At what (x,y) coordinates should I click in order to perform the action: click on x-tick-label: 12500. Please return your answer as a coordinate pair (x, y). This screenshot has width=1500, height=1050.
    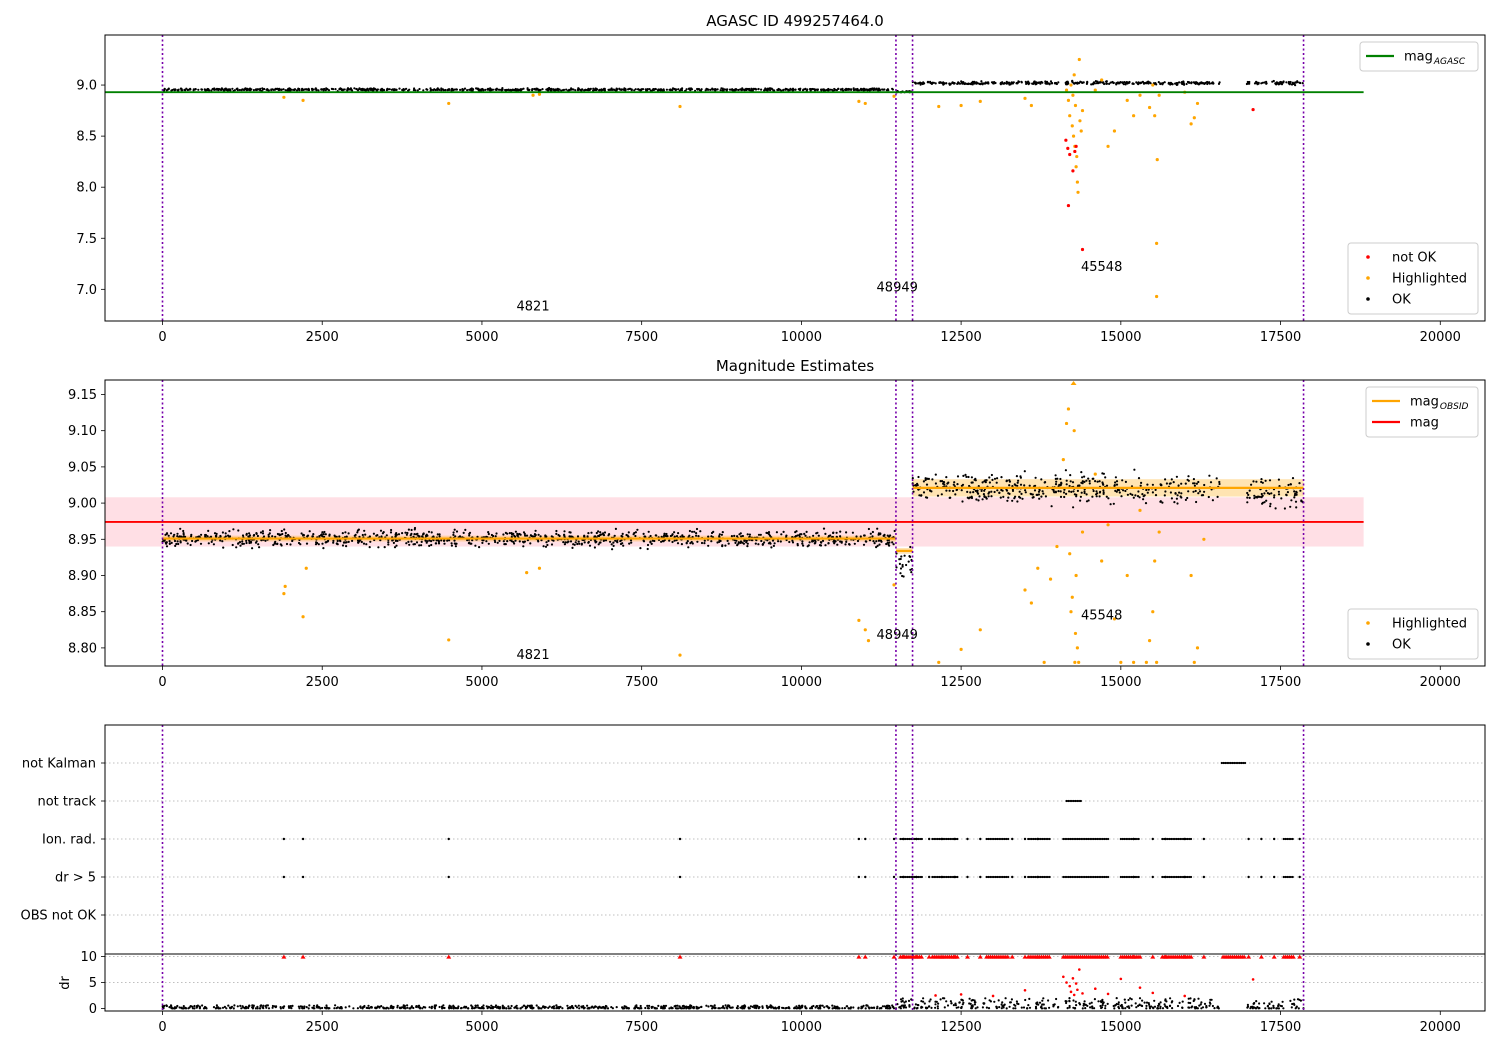
    Looking at the image, I should click on (960, 337).